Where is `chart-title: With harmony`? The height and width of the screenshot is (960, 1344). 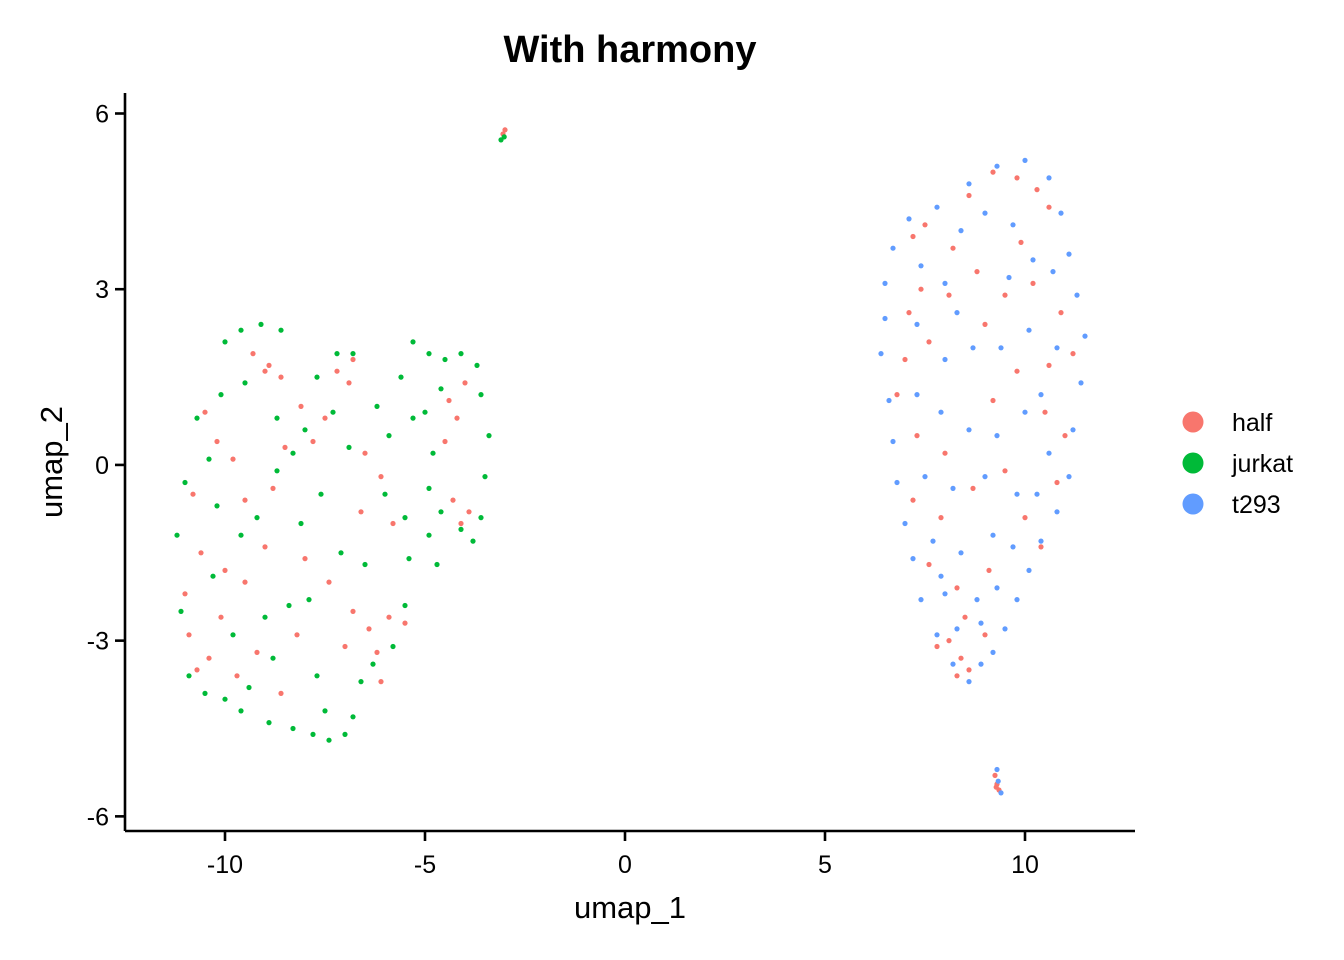
chart-title: With harmony is located at coordinates (630, 50).